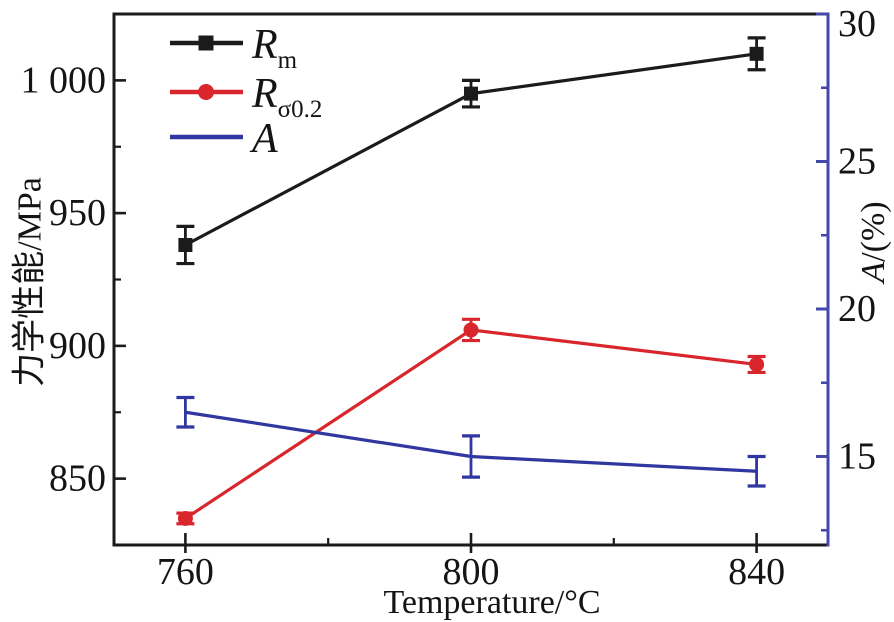 Image resolution: width=894 pixels, height=622 pixels. Describe the element at coordinates (756, 572) in the screenshot. I see `x-tick-label: 840` at that location.